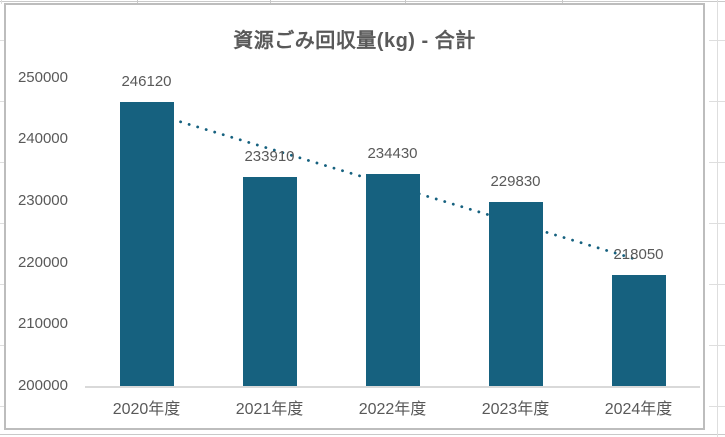 The height and width of the screenshot is (437, 725). I want to click on bar-2022, so click(392, 279).